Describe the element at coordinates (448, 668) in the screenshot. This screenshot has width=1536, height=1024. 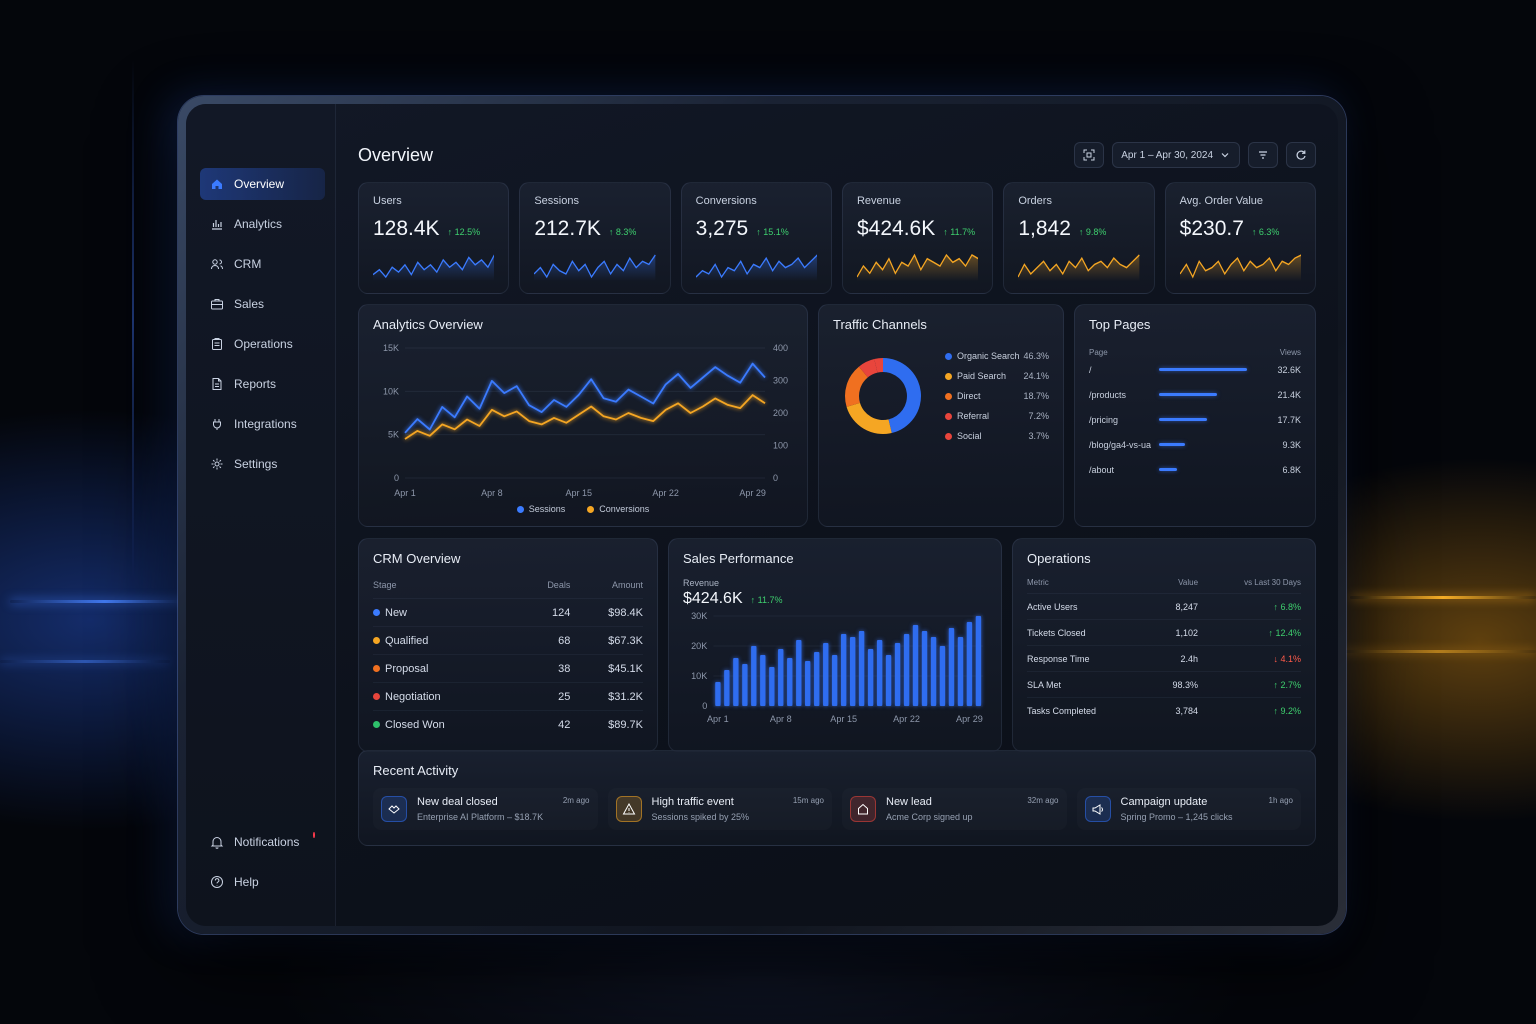
I see `stage-cell: Proposal` at that location.